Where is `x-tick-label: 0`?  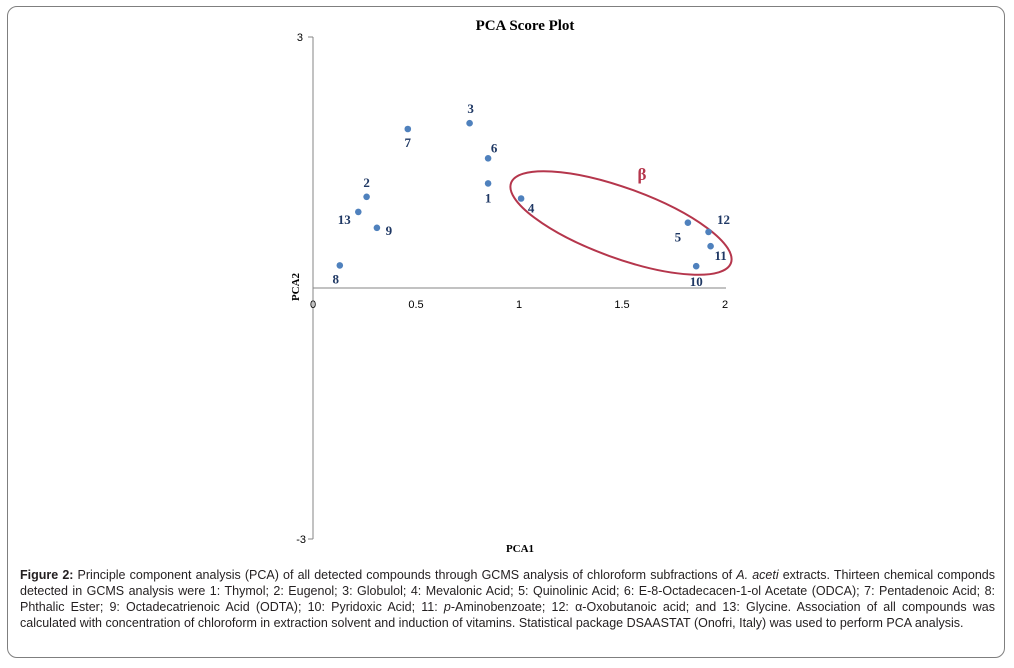 x-tick-label: 0 is located at coordinates (313, 305).